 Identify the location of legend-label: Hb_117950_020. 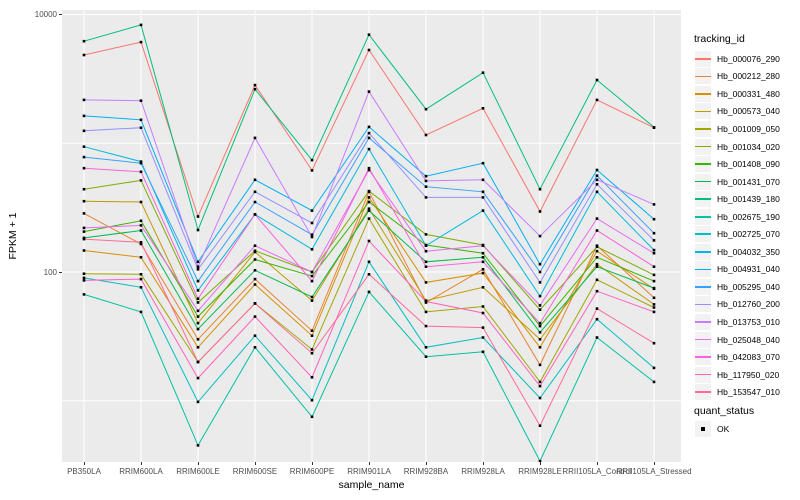
(748, 374).